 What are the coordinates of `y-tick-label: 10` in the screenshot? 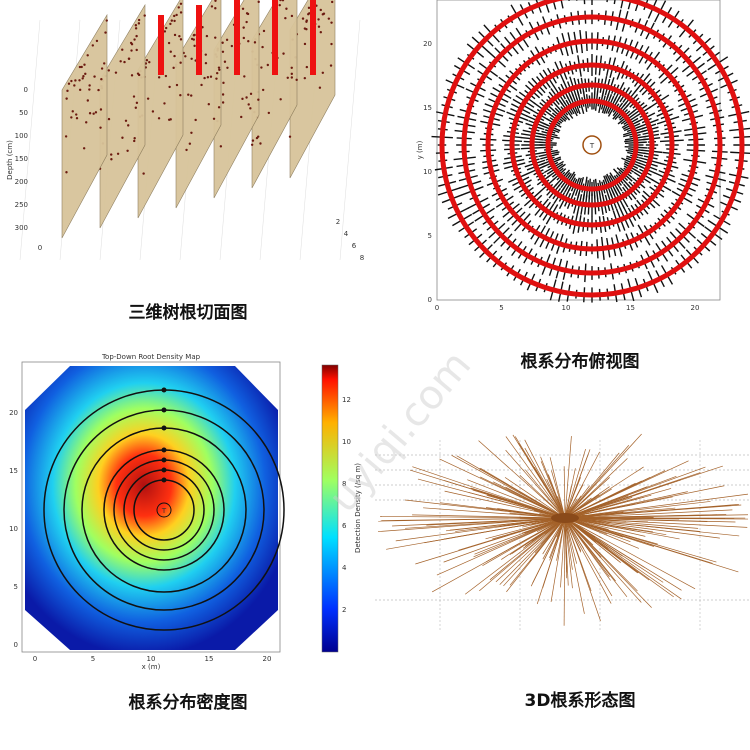 It's located at (427, 172).